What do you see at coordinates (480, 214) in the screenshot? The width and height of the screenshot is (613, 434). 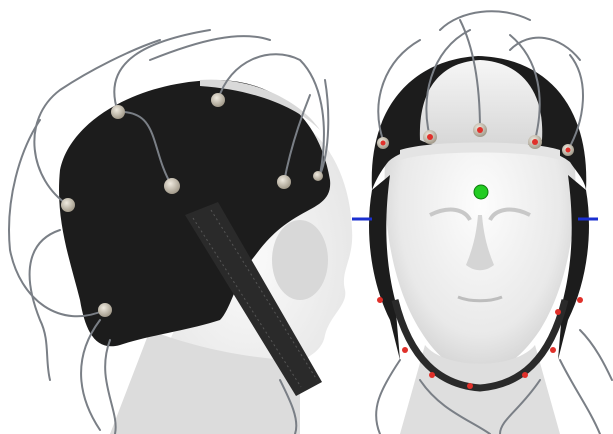 I see `right-face-brow` at bounding box center [480, 214].